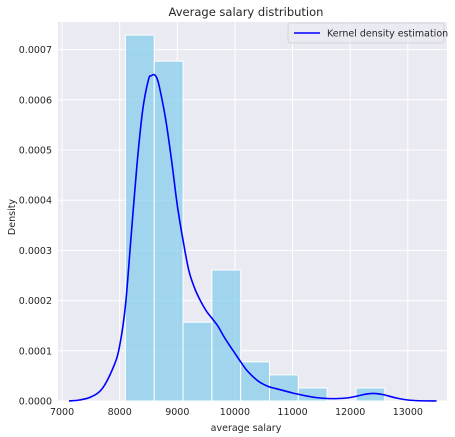 This screenshot has height=437, width=455. Describe the element at coordinates (350, 412) in the screenshot. I see `x-tick-label: 12000` at that location.